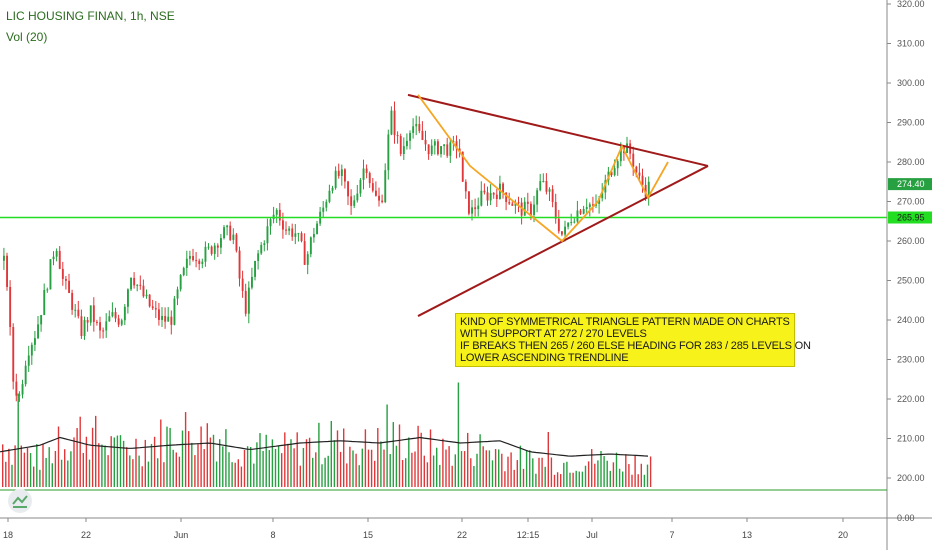  I want to click on note-line-4: LOWER ASCENDING TRENDLINE, so click(627, 358).